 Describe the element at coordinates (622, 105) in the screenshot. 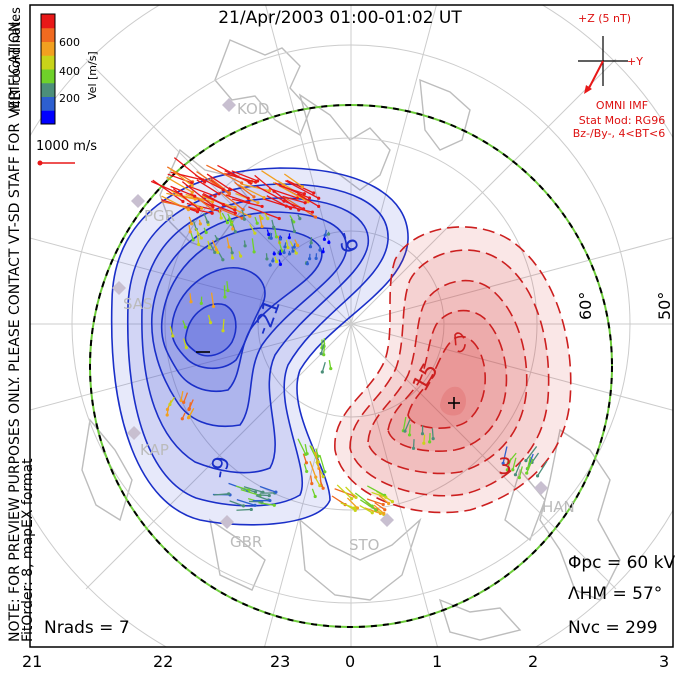

I see `imf-source: OMNI IMF` at that location.